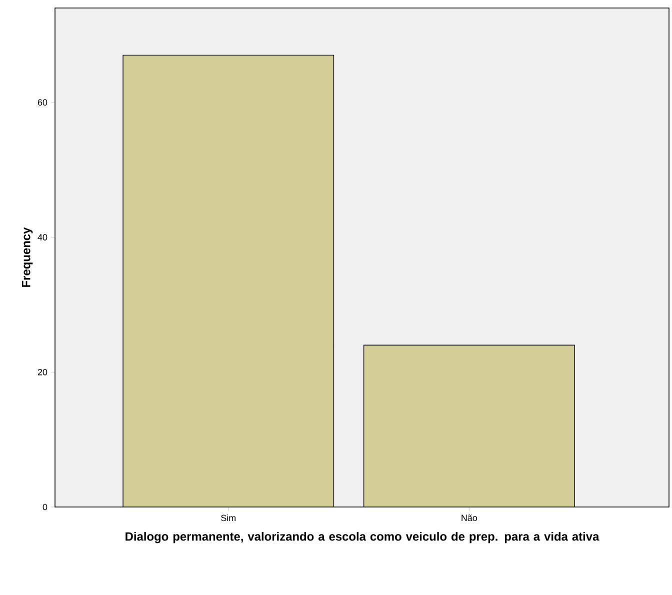  What do you see at coordinates (45, 507) in the screenshot?
I see `y-tick-label: 0` at bounding box center [45, 507].